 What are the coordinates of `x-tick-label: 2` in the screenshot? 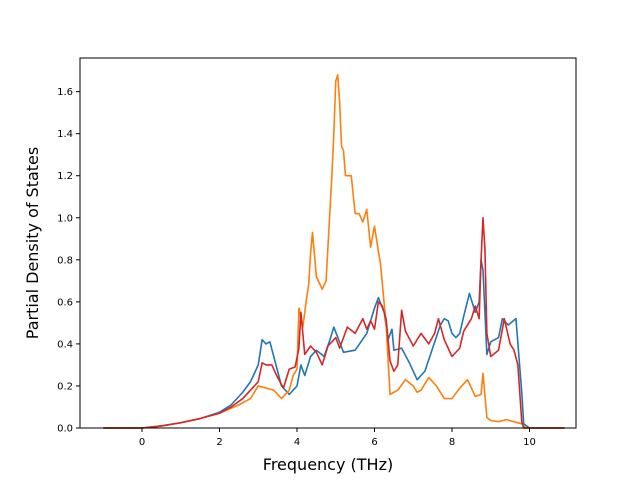 It's located at (219, 442).